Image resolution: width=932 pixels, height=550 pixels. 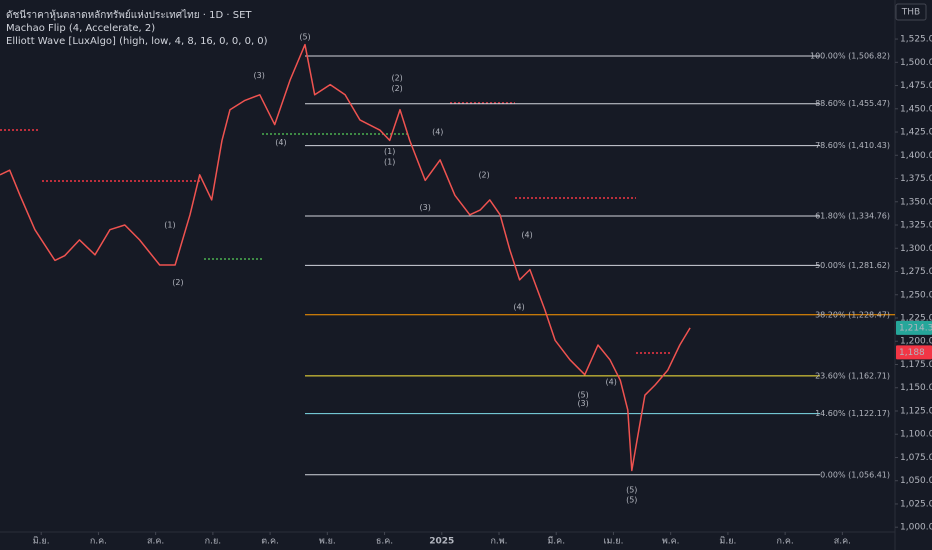 What do you see at coordinates (855, 474) in the screenshot?
I see `fib-label: 0.00% (1,056.41)` at bounding box center [855, 474].